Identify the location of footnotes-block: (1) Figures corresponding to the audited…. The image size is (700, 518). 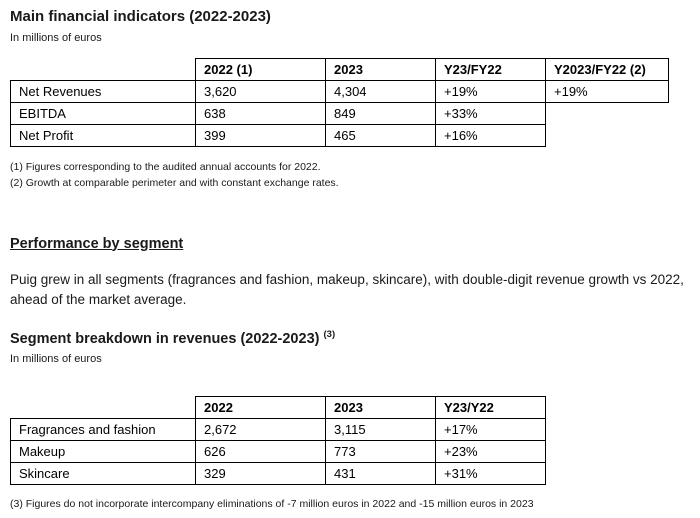
(351, 176).